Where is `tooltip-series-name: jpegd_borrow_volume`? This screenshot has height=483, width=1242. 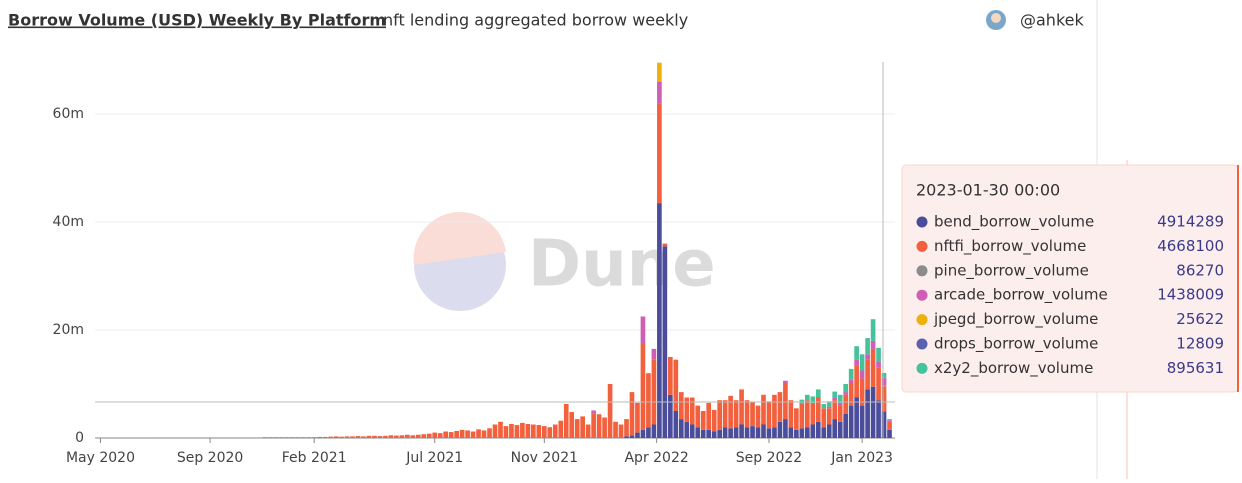
tooltip-series-name: jpegd_borrow_volume is located at coordinates (1015, 319).